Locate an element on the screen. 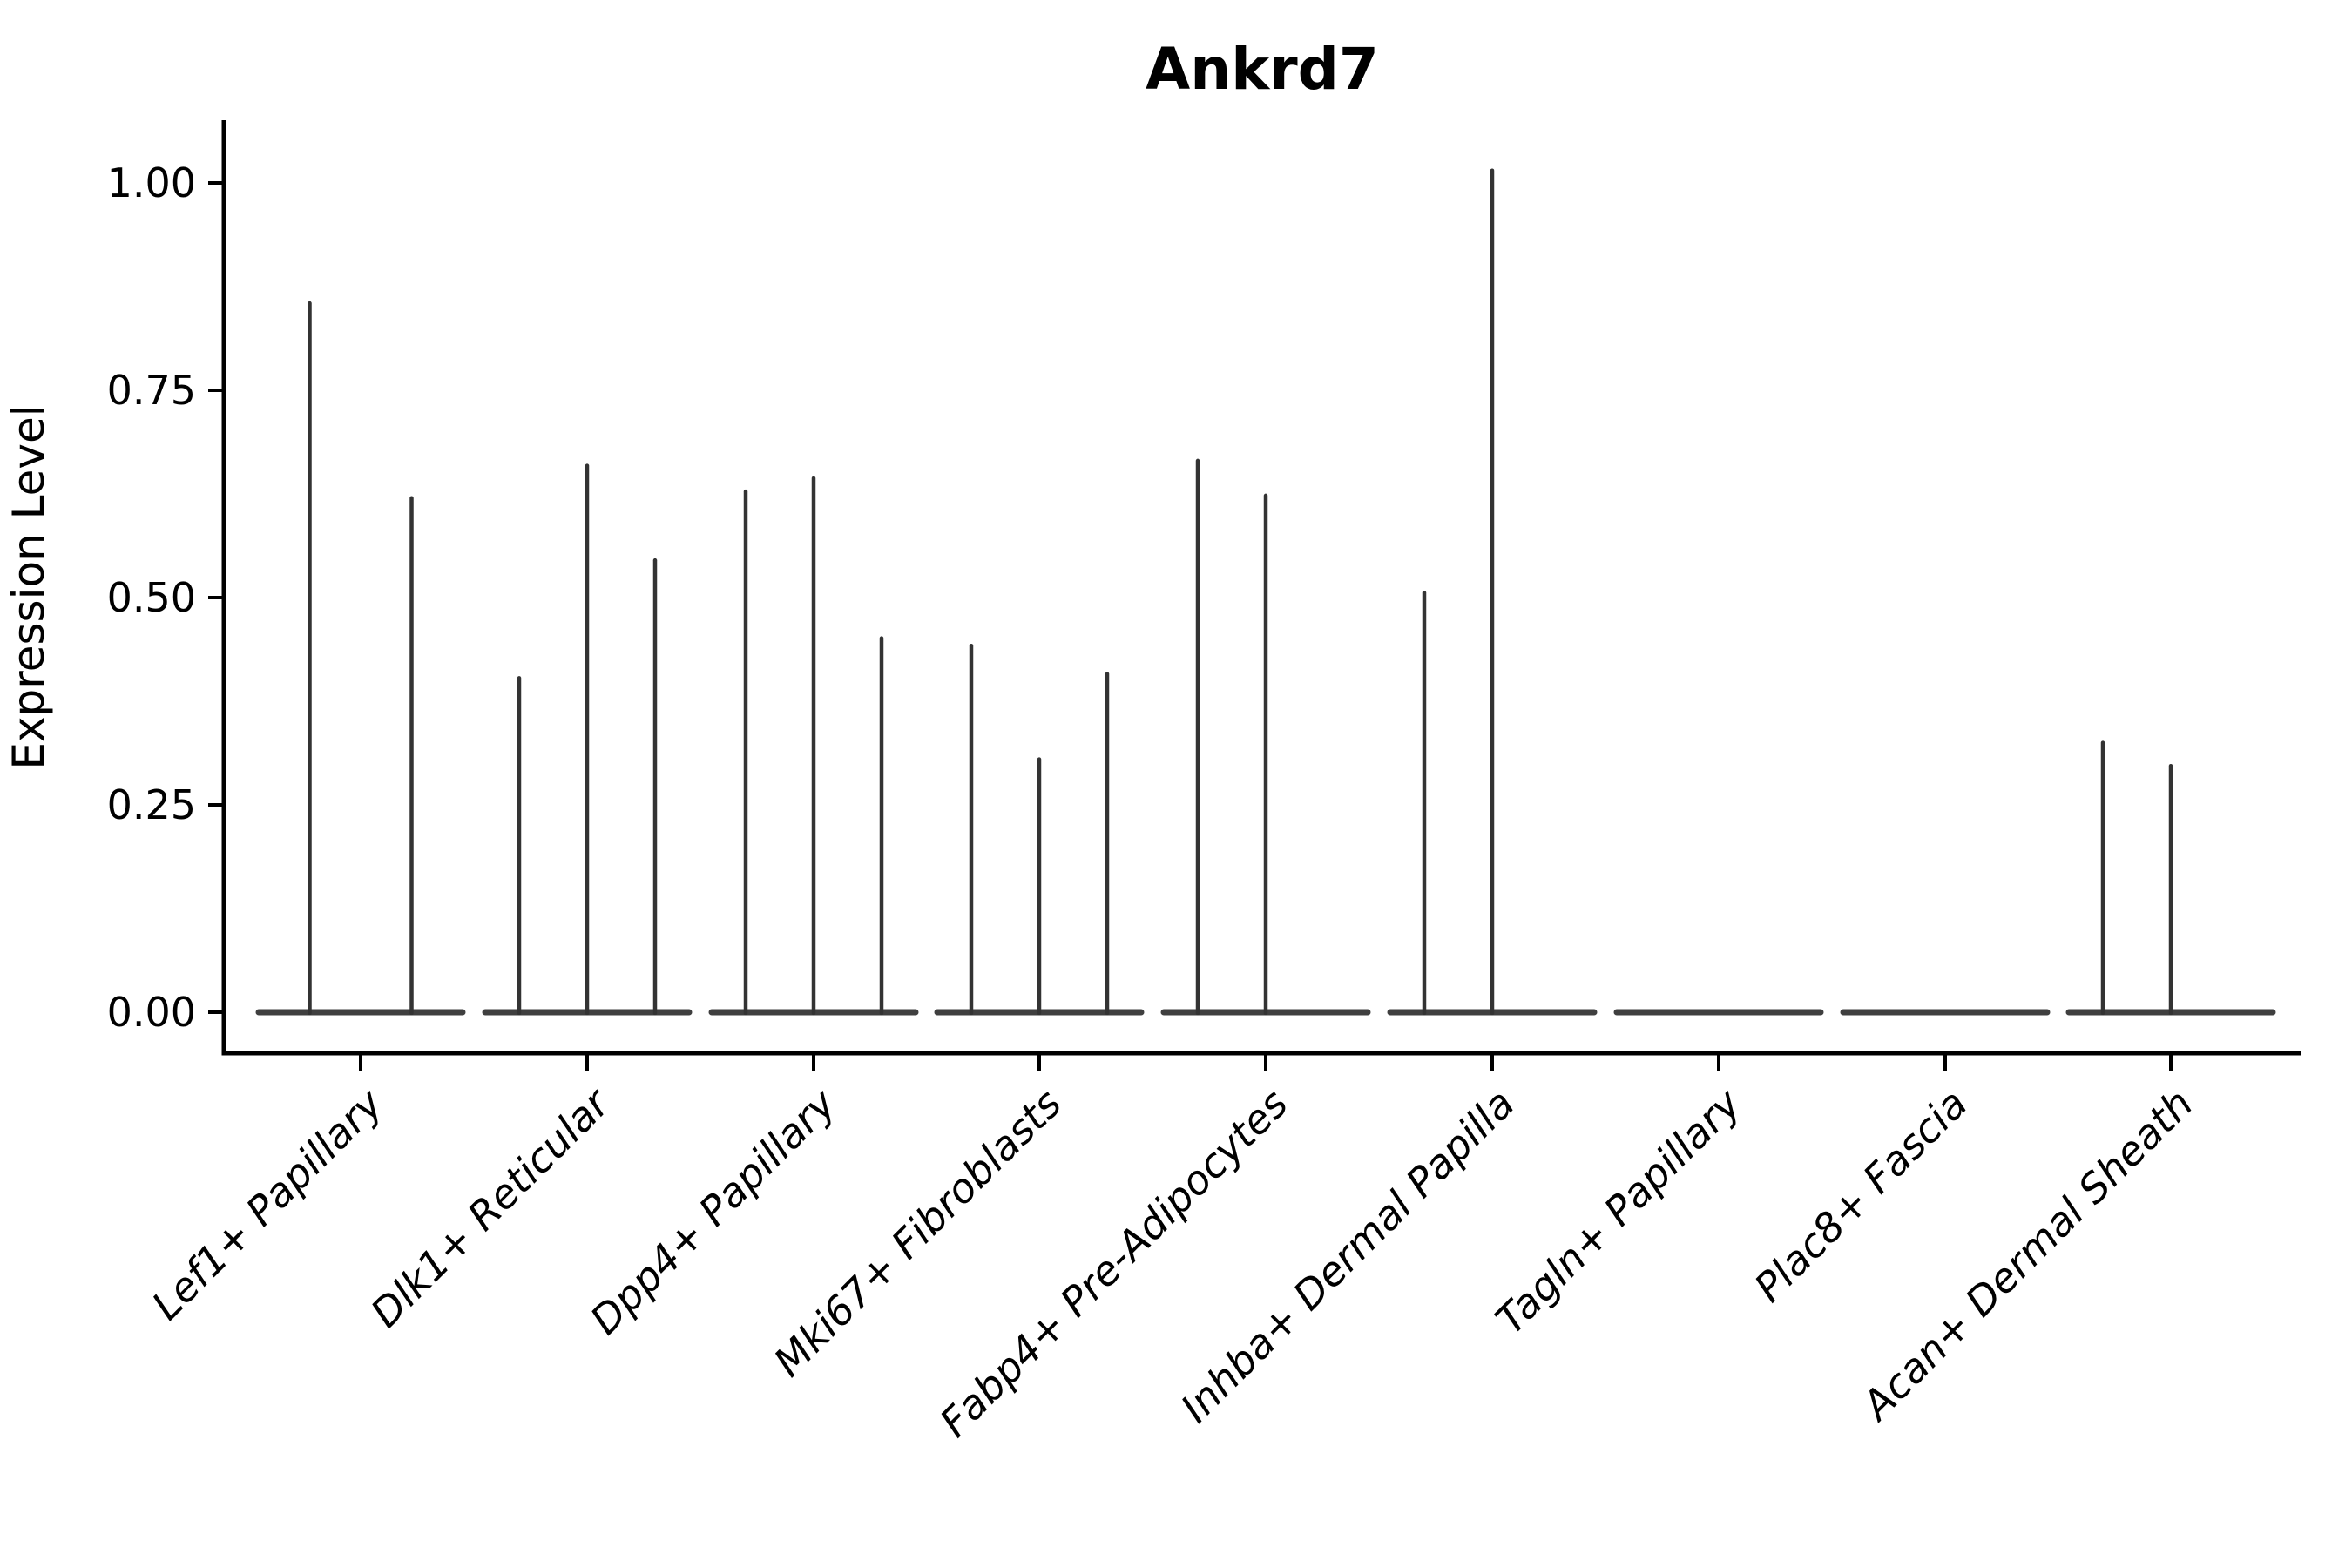  y-tick-label: 0.75 is located at coordinates (151, 390).